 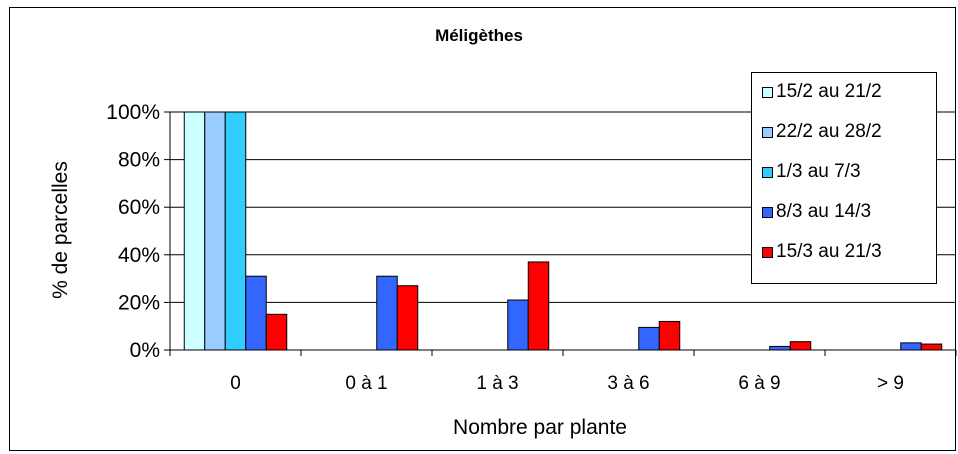 I want to click on x-axis-label: Nombre par plante, so click(x=540, y=427).